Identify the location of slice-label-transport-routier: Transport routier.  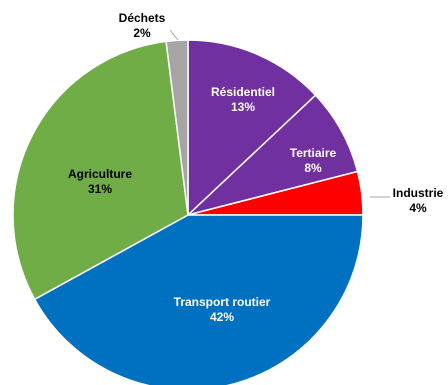
(222, 302).